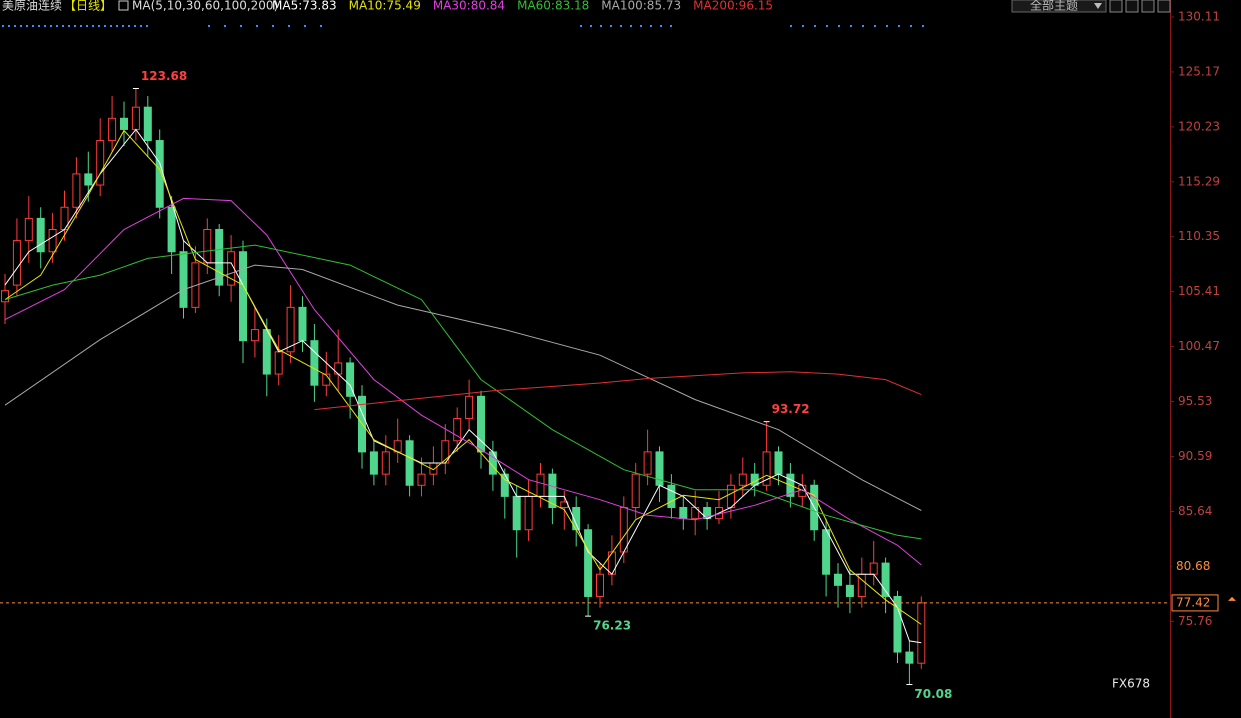 The height and width of the screenshot is (718, 1241). Describe the element at coordinates (1232, 598) in the screenshot. I see `price-arrow` at that location.